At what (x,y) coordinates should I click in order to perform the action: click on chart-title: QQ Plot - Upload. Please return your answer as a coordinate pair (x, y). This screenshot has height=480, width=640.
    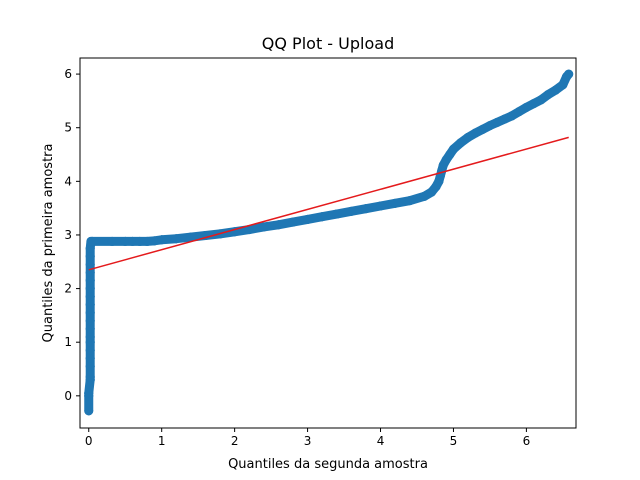
    Looking at the image, I should click on (328, 43).